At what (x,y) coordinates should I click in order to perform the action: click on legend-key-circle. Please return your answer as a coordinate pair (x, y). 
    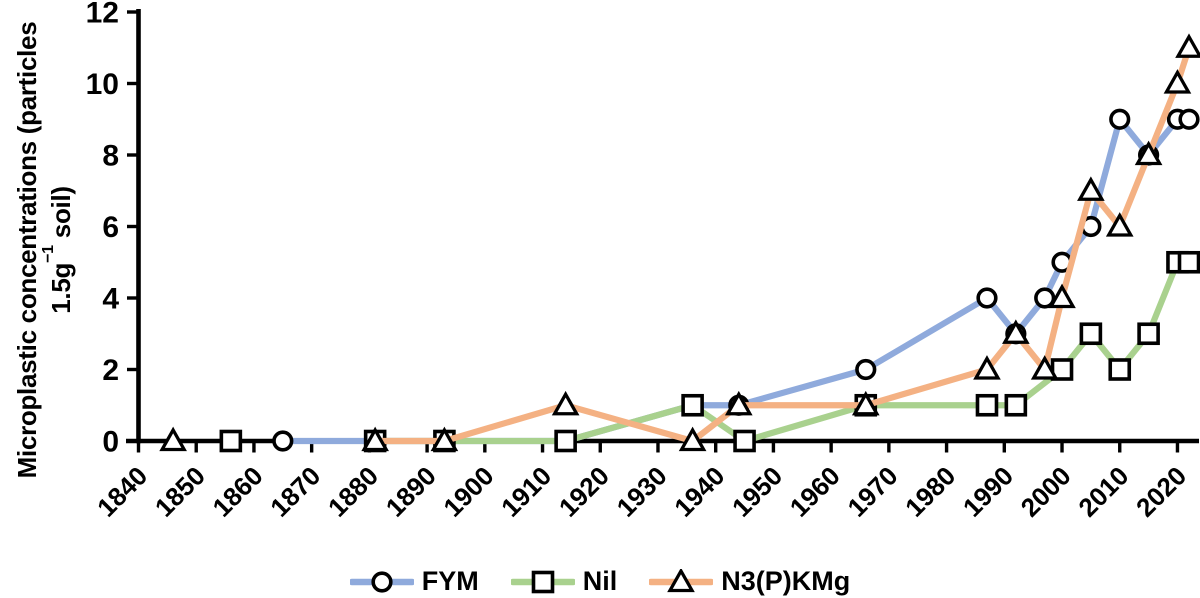
    Looking at the image, I should click on (381, 581).